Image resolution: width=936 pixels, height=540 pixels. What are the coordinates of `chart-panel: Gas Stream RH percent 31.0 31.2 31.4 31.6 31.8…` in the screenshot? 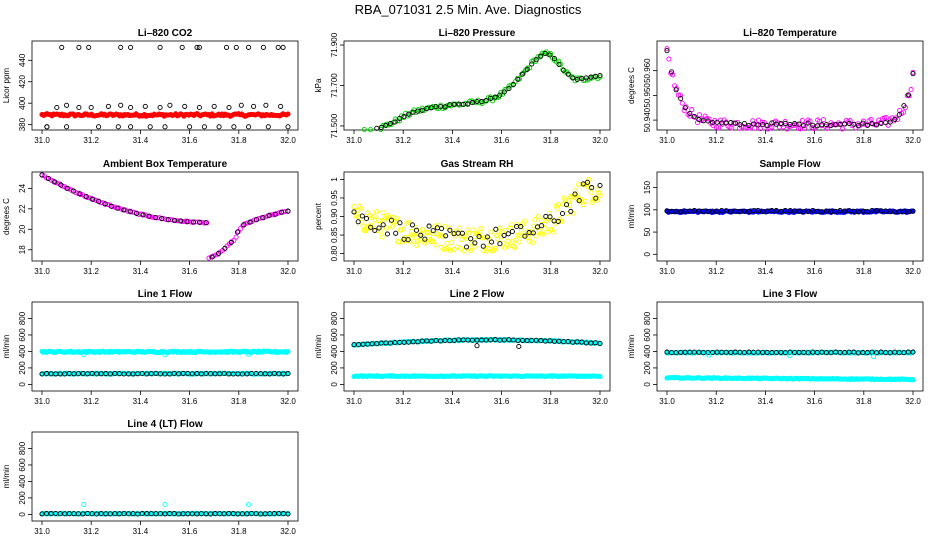 It's located at (462, 217).